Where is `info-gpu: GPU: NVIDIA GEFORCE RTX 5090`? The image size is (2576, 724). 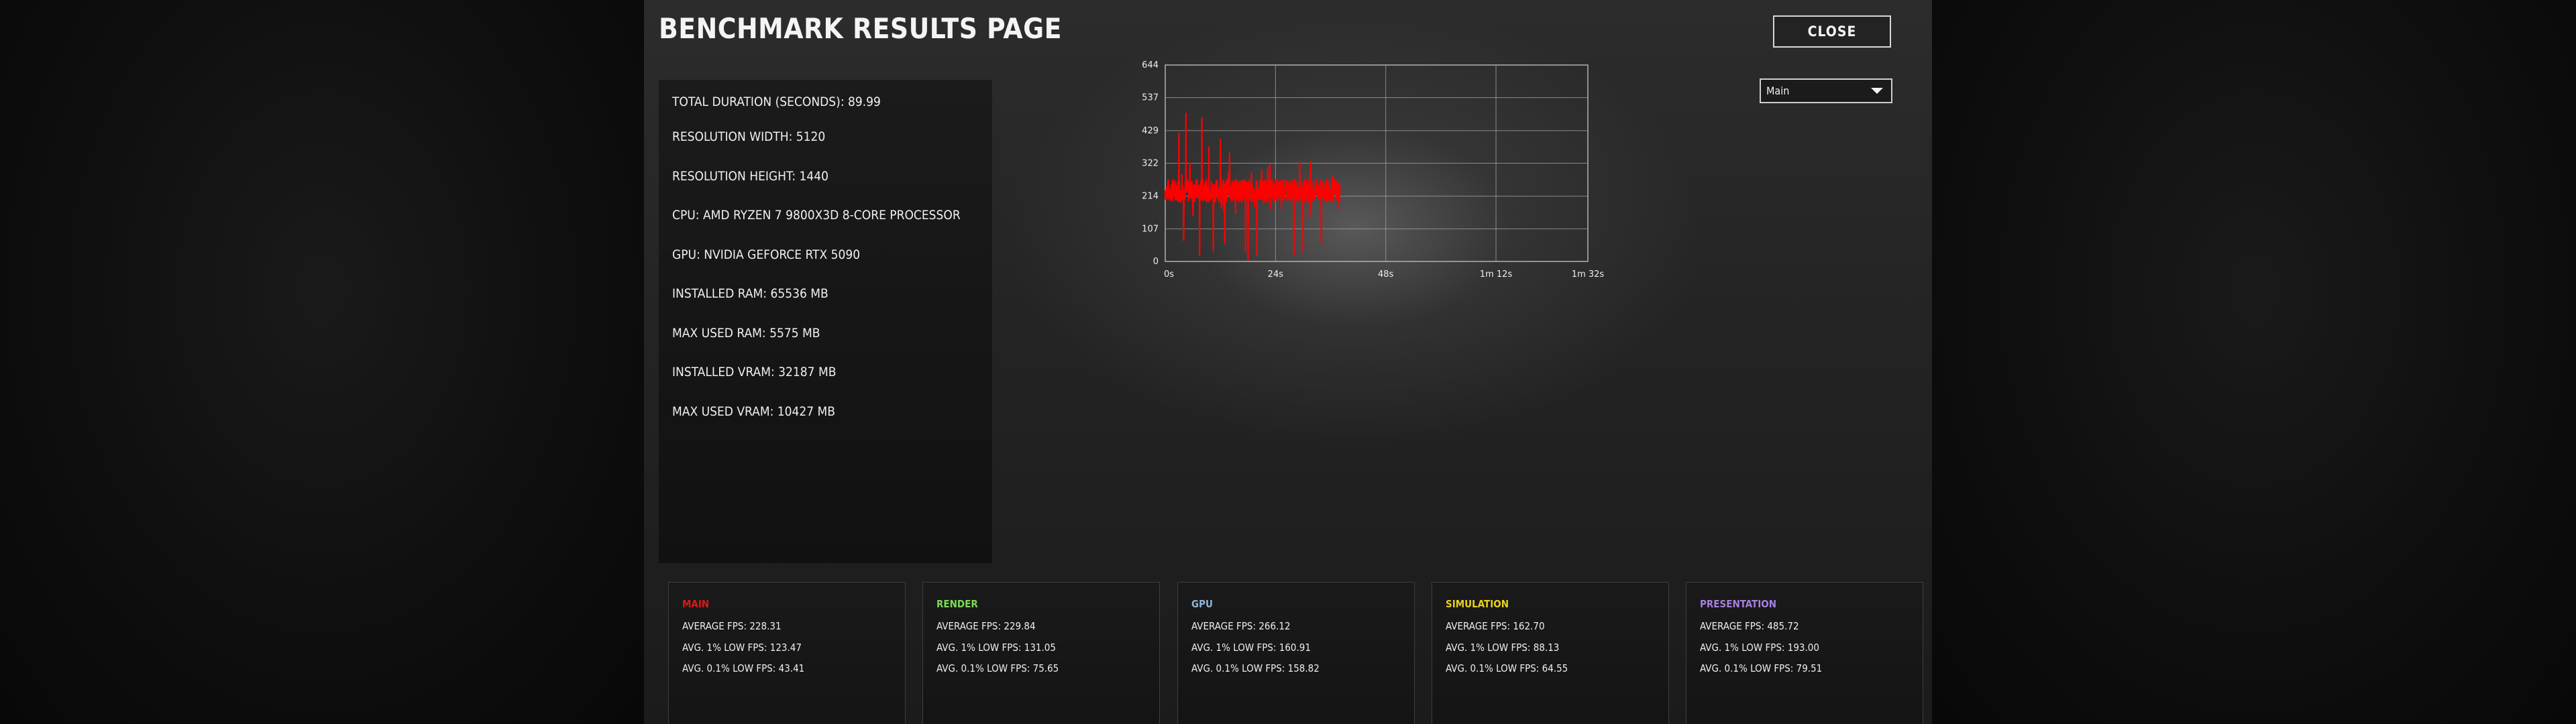
info-gpu: GPU: NVIDIA GEFORCE RTX 5090 is located at coordinates (766, 254).